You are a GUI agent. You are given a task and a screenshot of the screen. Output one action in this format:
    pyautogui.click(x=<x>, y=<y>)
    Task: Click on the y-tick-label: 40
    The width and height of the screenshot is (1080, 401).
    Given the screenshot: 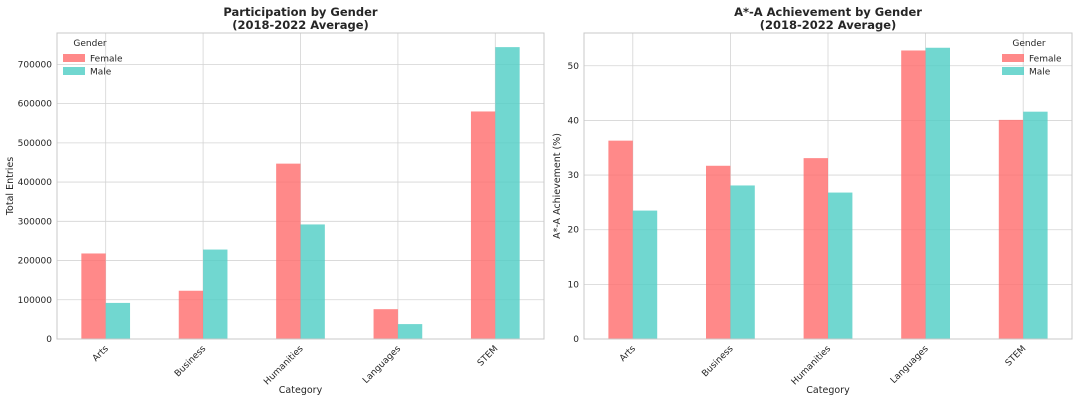 What is the action you would take?
    pyautogui.click(x=574, y=121)
    